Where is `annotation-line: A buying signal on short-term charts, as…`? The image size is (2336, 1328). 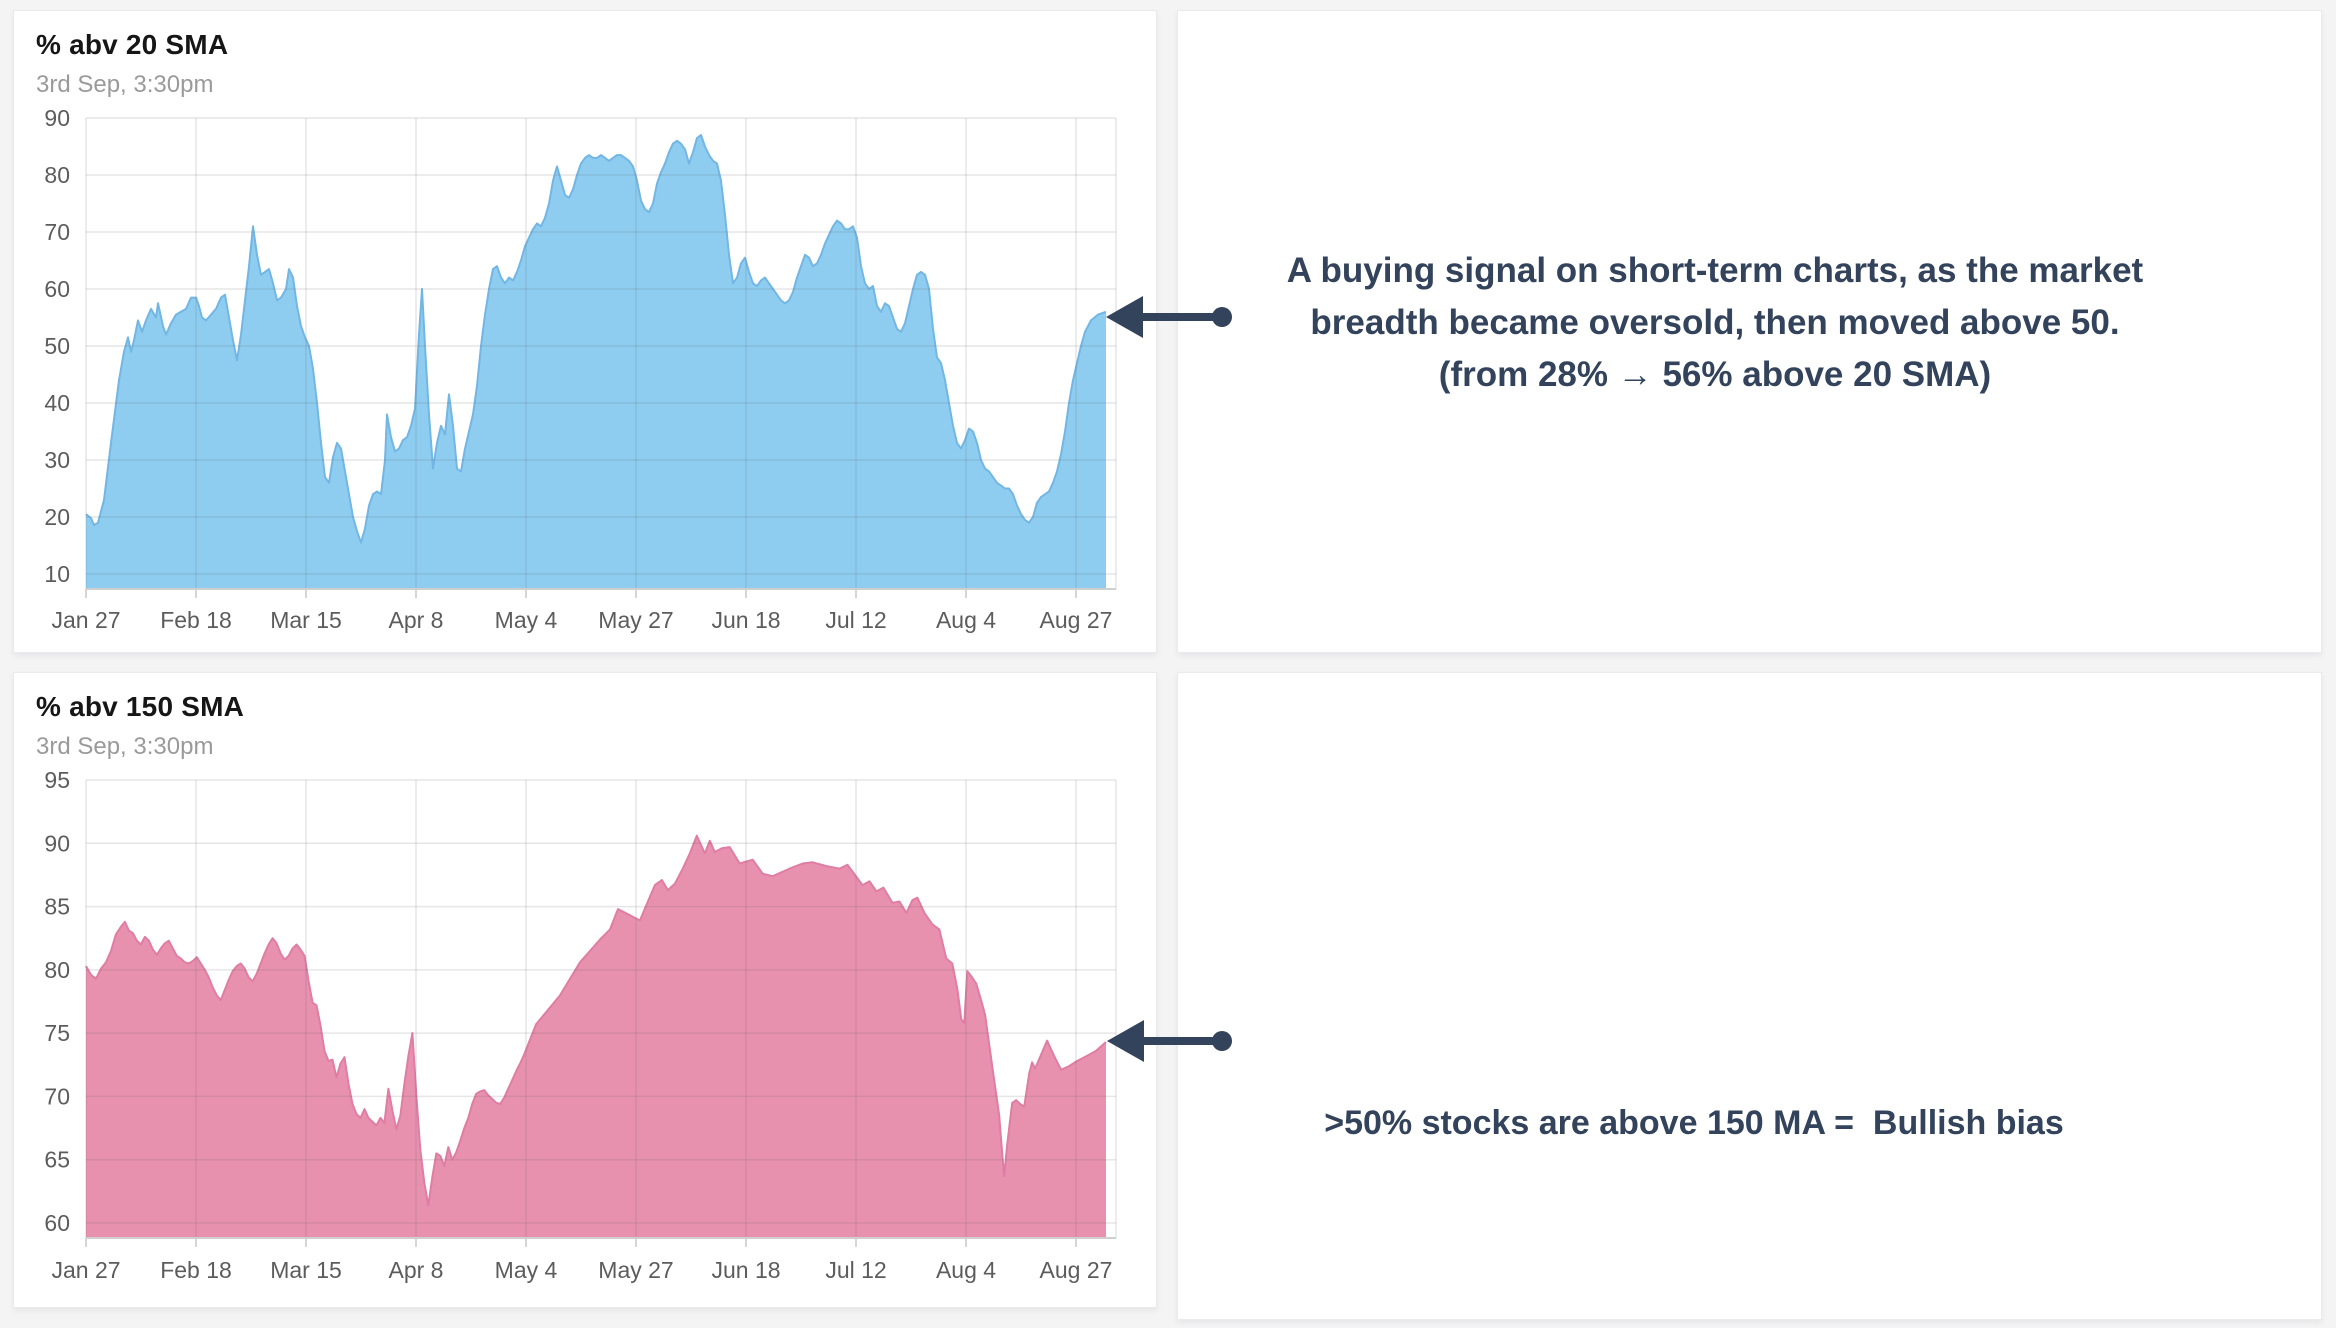 annotation-line: A buying signal on short-term charts, as… is located at coordinates (1715, 270).